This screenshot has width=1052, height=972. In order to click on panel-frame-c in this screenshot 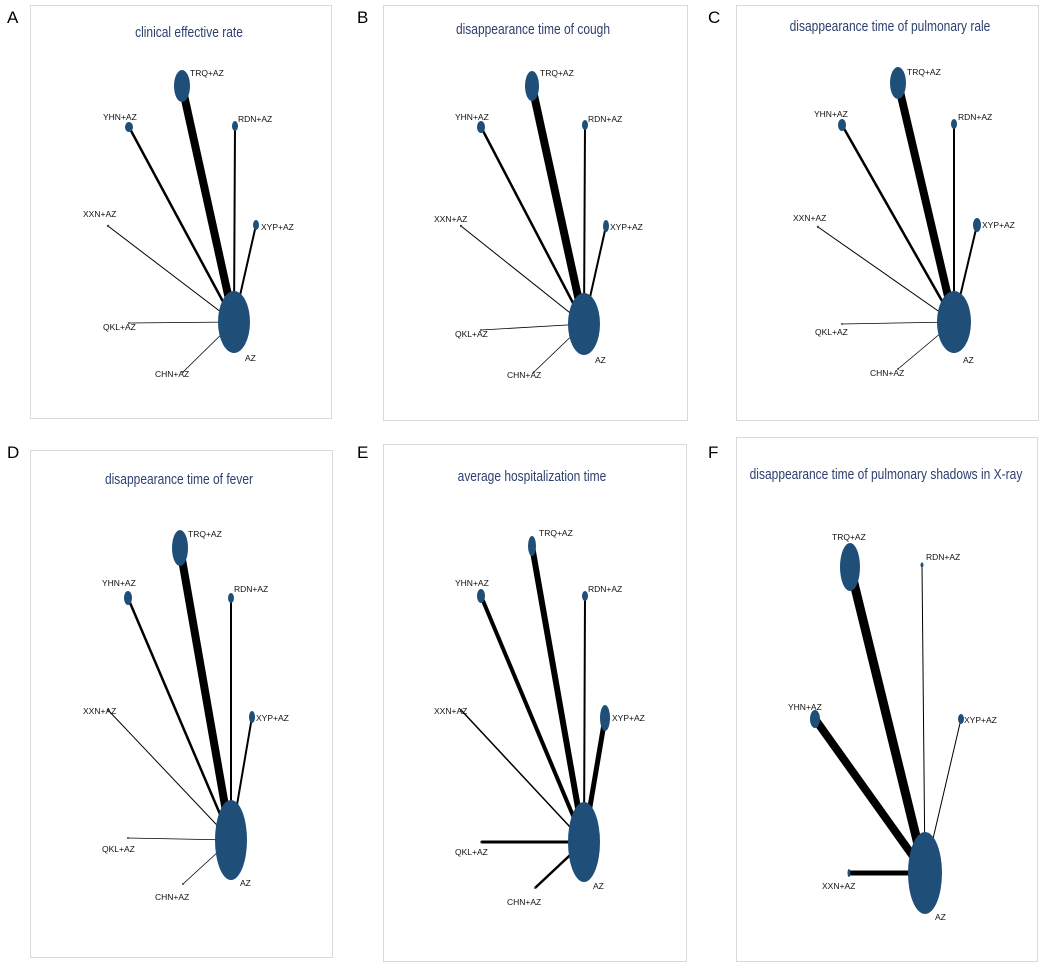, I will do `click(887, 213)`.